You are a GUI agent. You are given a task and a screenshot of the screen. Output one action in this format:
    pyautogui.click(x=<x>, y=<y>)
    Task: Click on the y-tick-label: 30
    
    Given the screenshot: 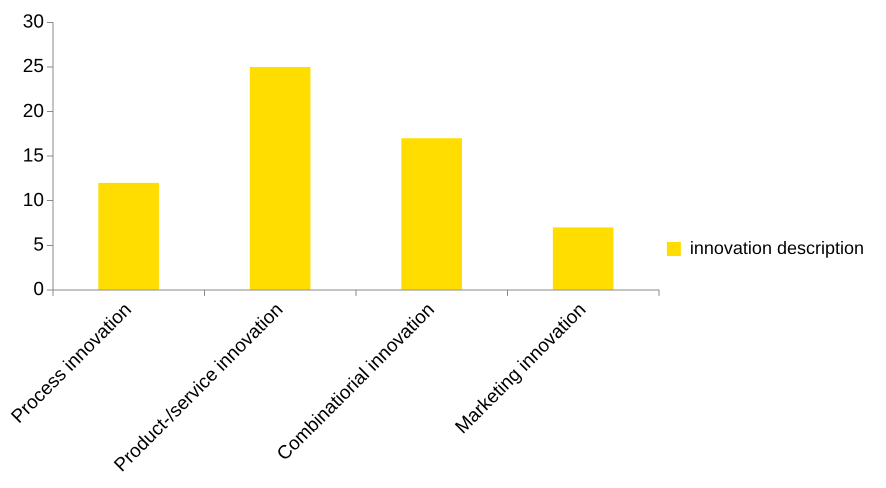 What is the action you would take?
    pyautogui.click(x=33, y=22)
    